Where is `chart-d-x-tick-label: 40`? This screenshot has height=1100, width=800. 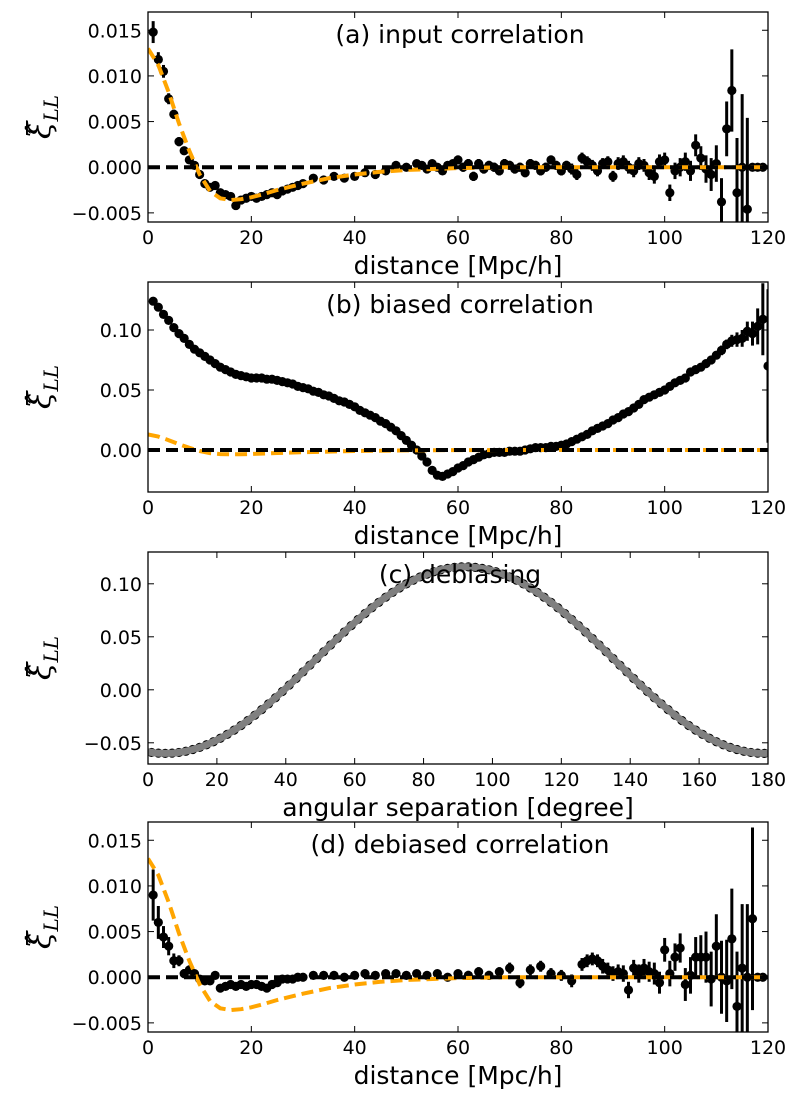 chart-d-x-tick-label: 40 is located at coordinates (355, 1048).